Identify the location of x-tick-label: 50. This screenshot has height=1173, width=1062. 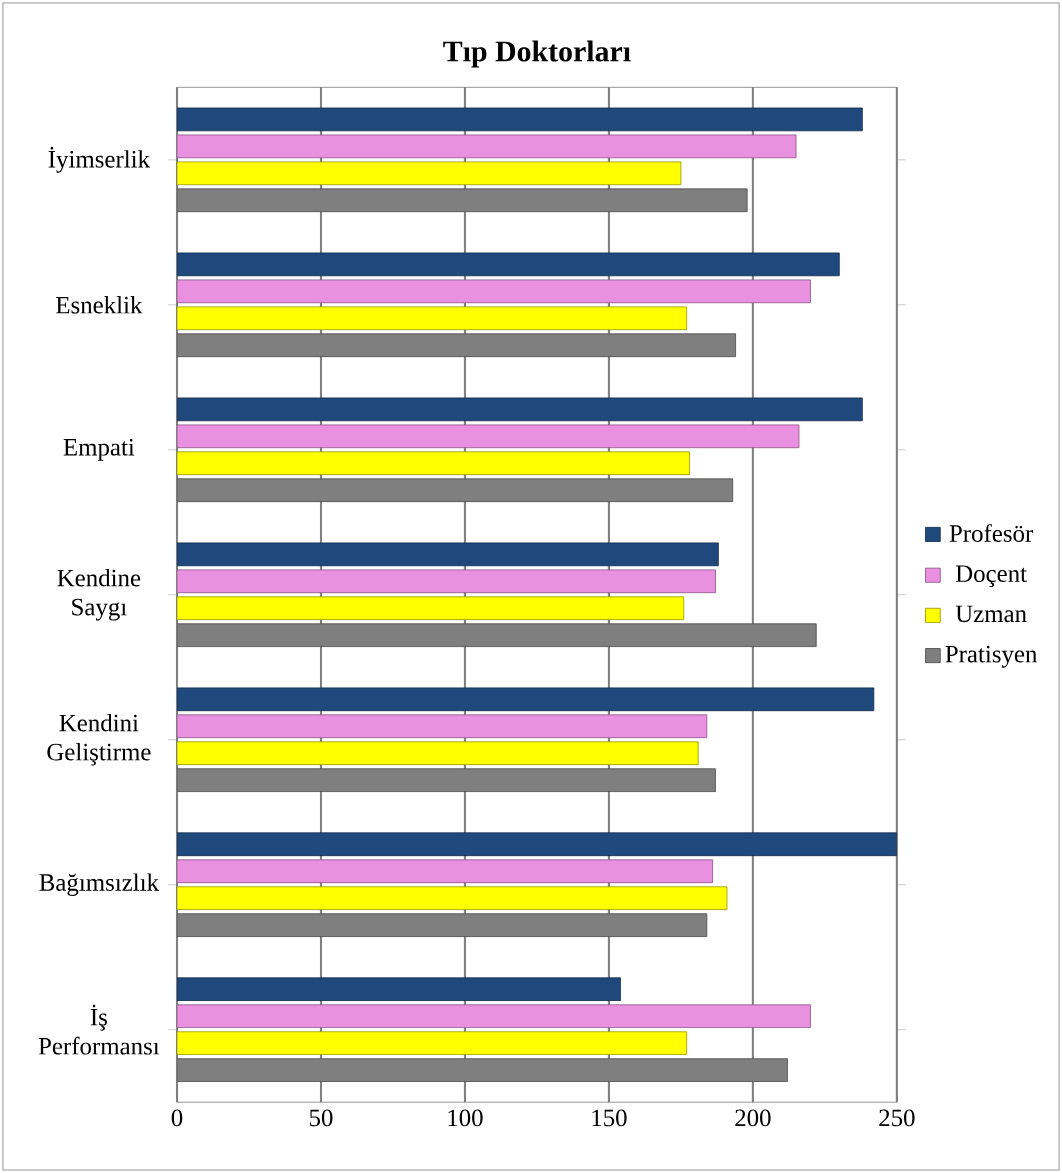
(321, 1118).